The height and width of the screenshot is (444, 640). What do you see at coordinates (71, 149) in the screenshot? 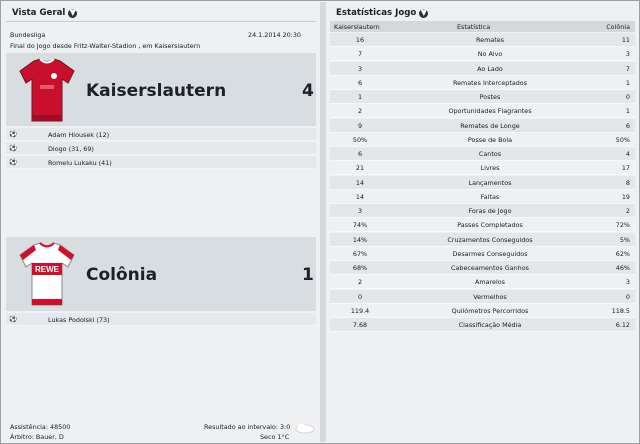
I see `home-scorer-name: Diogo (31, 69)` at bounding box center [71, 149].